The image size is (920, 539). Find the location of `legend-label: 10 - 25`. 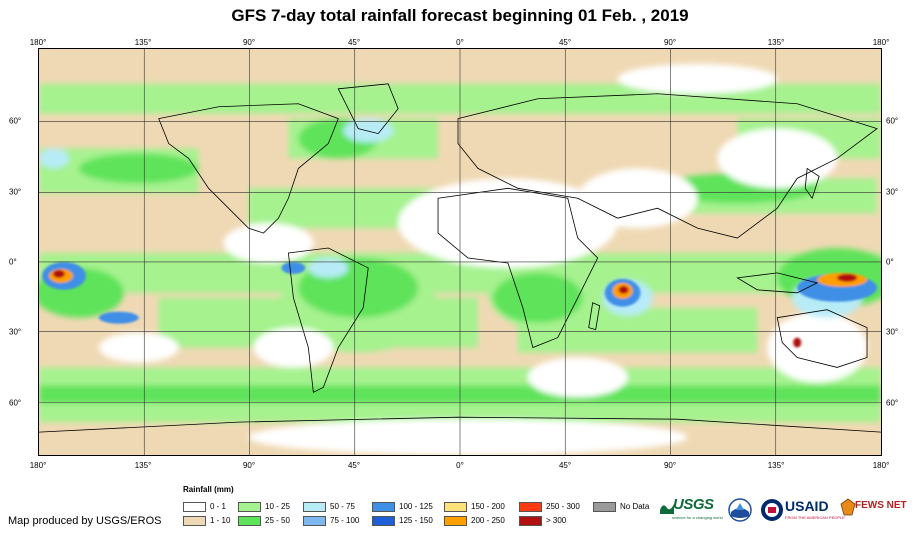

legend-label: 10 - 25 is located at coordinates (277, 506).